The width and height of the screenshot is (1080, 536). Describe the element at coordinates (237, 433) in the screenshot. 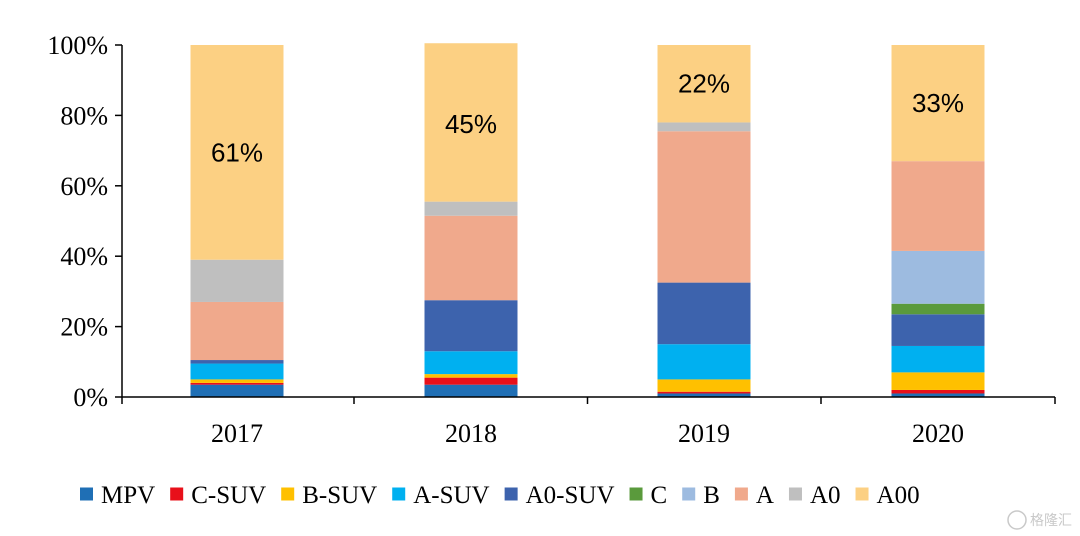

I see `x-tick-label: 2017` at that location.